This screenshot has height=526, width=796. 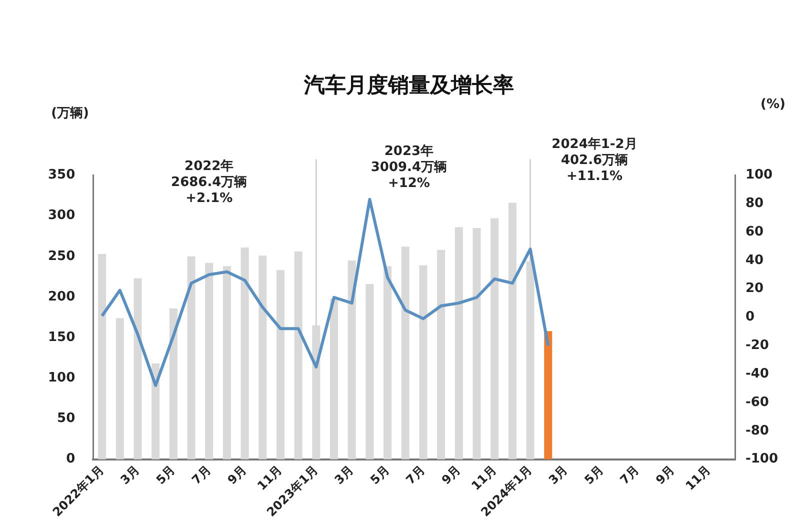 I want to click on y-tick-label: 0, so click(x=71, y=459).